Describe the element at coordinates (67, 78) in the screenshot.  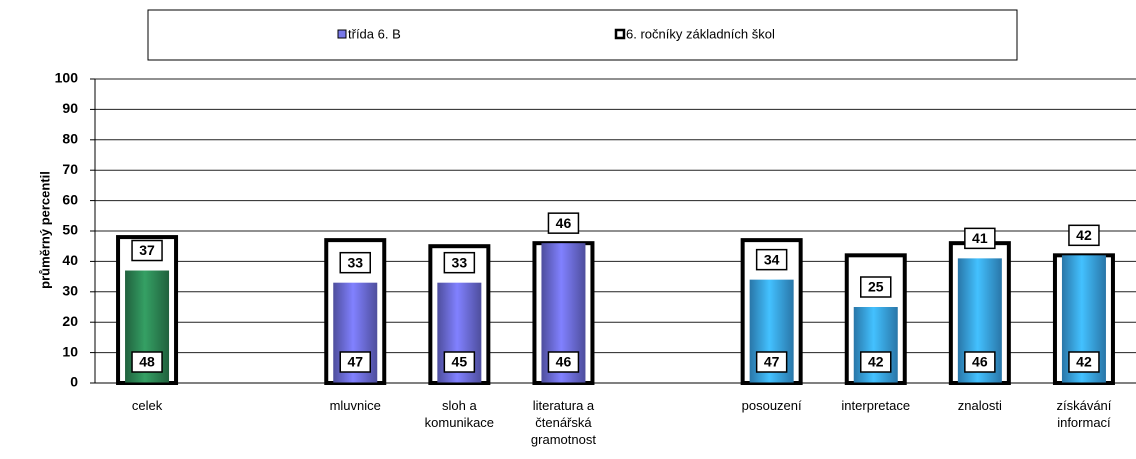
I see `y-tick-label: 100` at that location.